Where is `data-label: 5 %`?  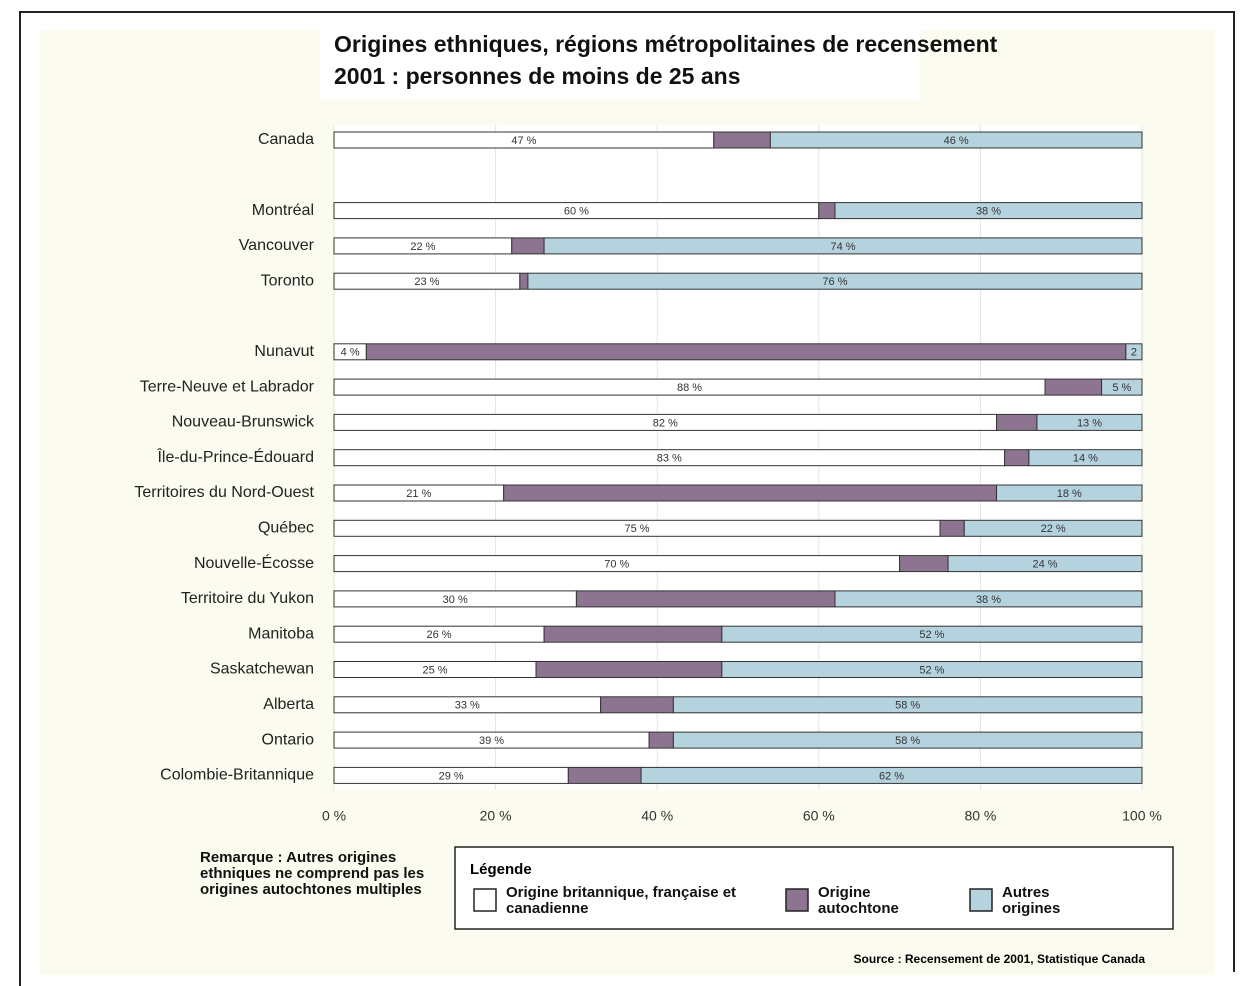 data-label: 5 % is located at coordinates (1121, 388).